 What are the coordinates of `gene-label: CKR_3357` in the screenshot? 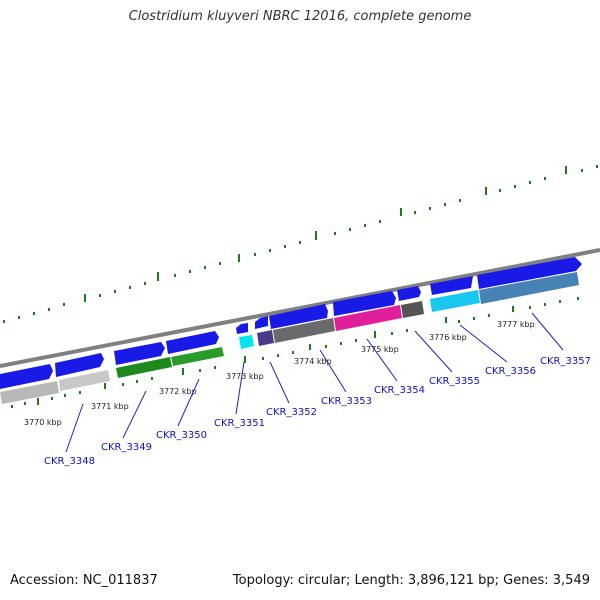 It's located at (565, 361).